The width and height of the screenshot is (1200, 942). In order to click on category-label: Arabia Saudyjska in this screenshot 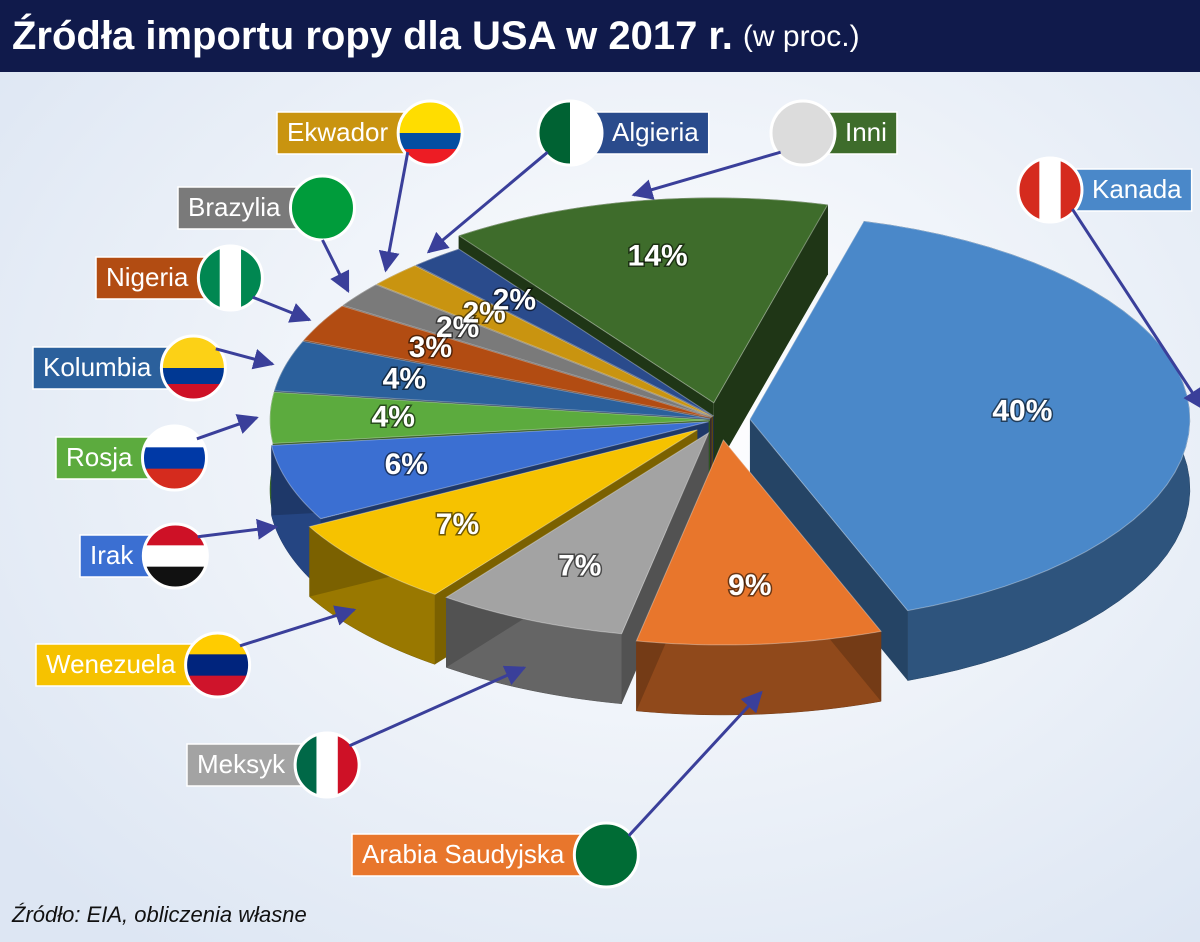, I will do `click(463, 854)`.